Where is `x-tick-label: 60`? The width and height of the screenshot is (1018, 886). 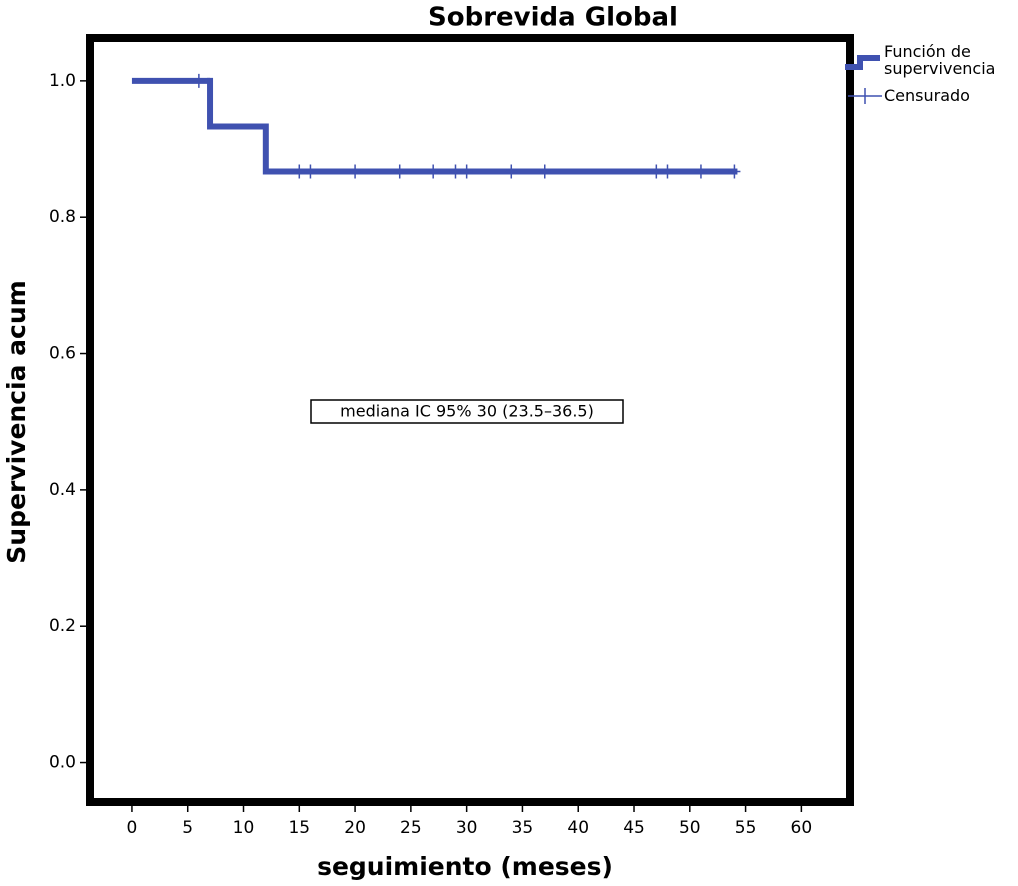
x-tick-label: 60 is located at coordinates (802, 828).